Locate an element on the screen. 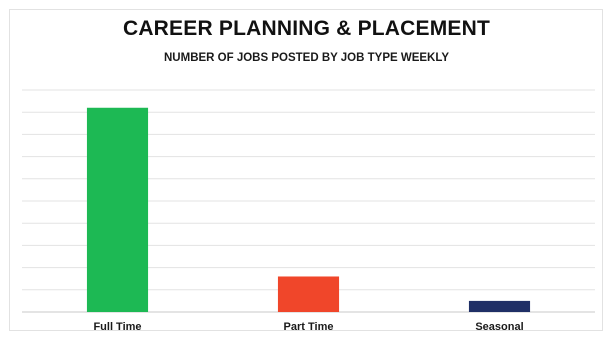 The height and width of the screenshot is (341, 613). bar-part-time is located at coordinates (308, 294).